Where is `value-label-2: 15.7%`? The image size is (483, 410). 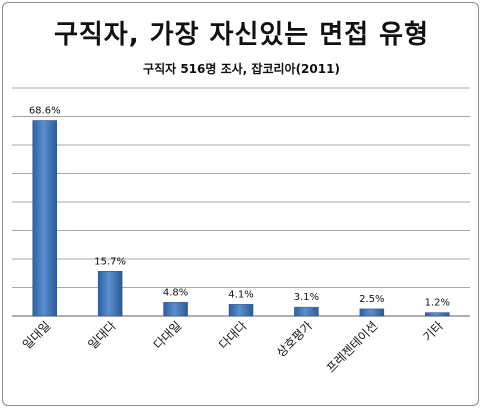 value-label-2: 15.7% is located at coordinates (110, 261).